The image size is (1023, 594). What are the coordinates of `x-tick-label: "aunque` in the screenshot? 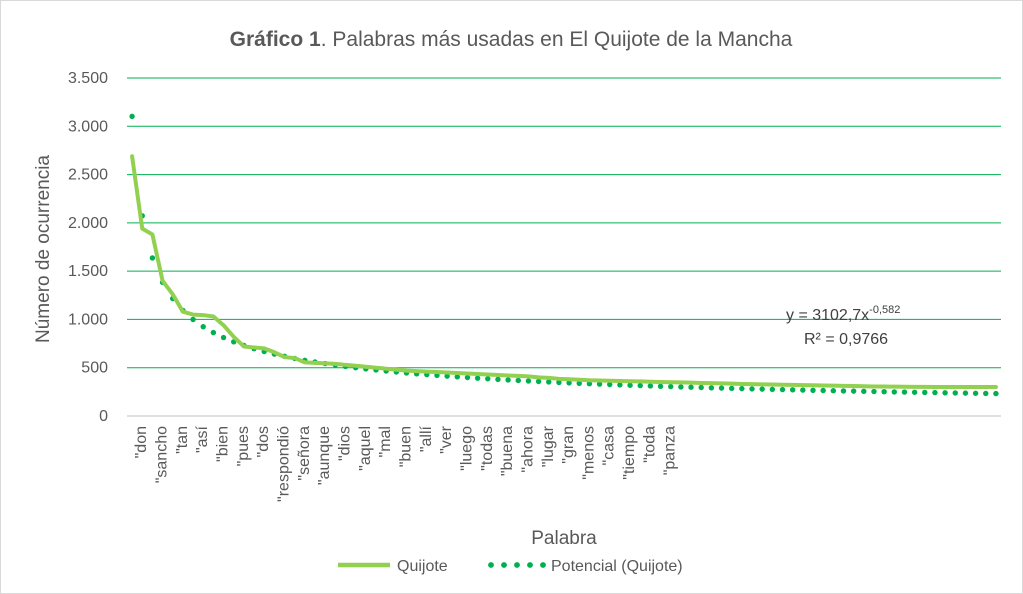 It's located at (324, 455).